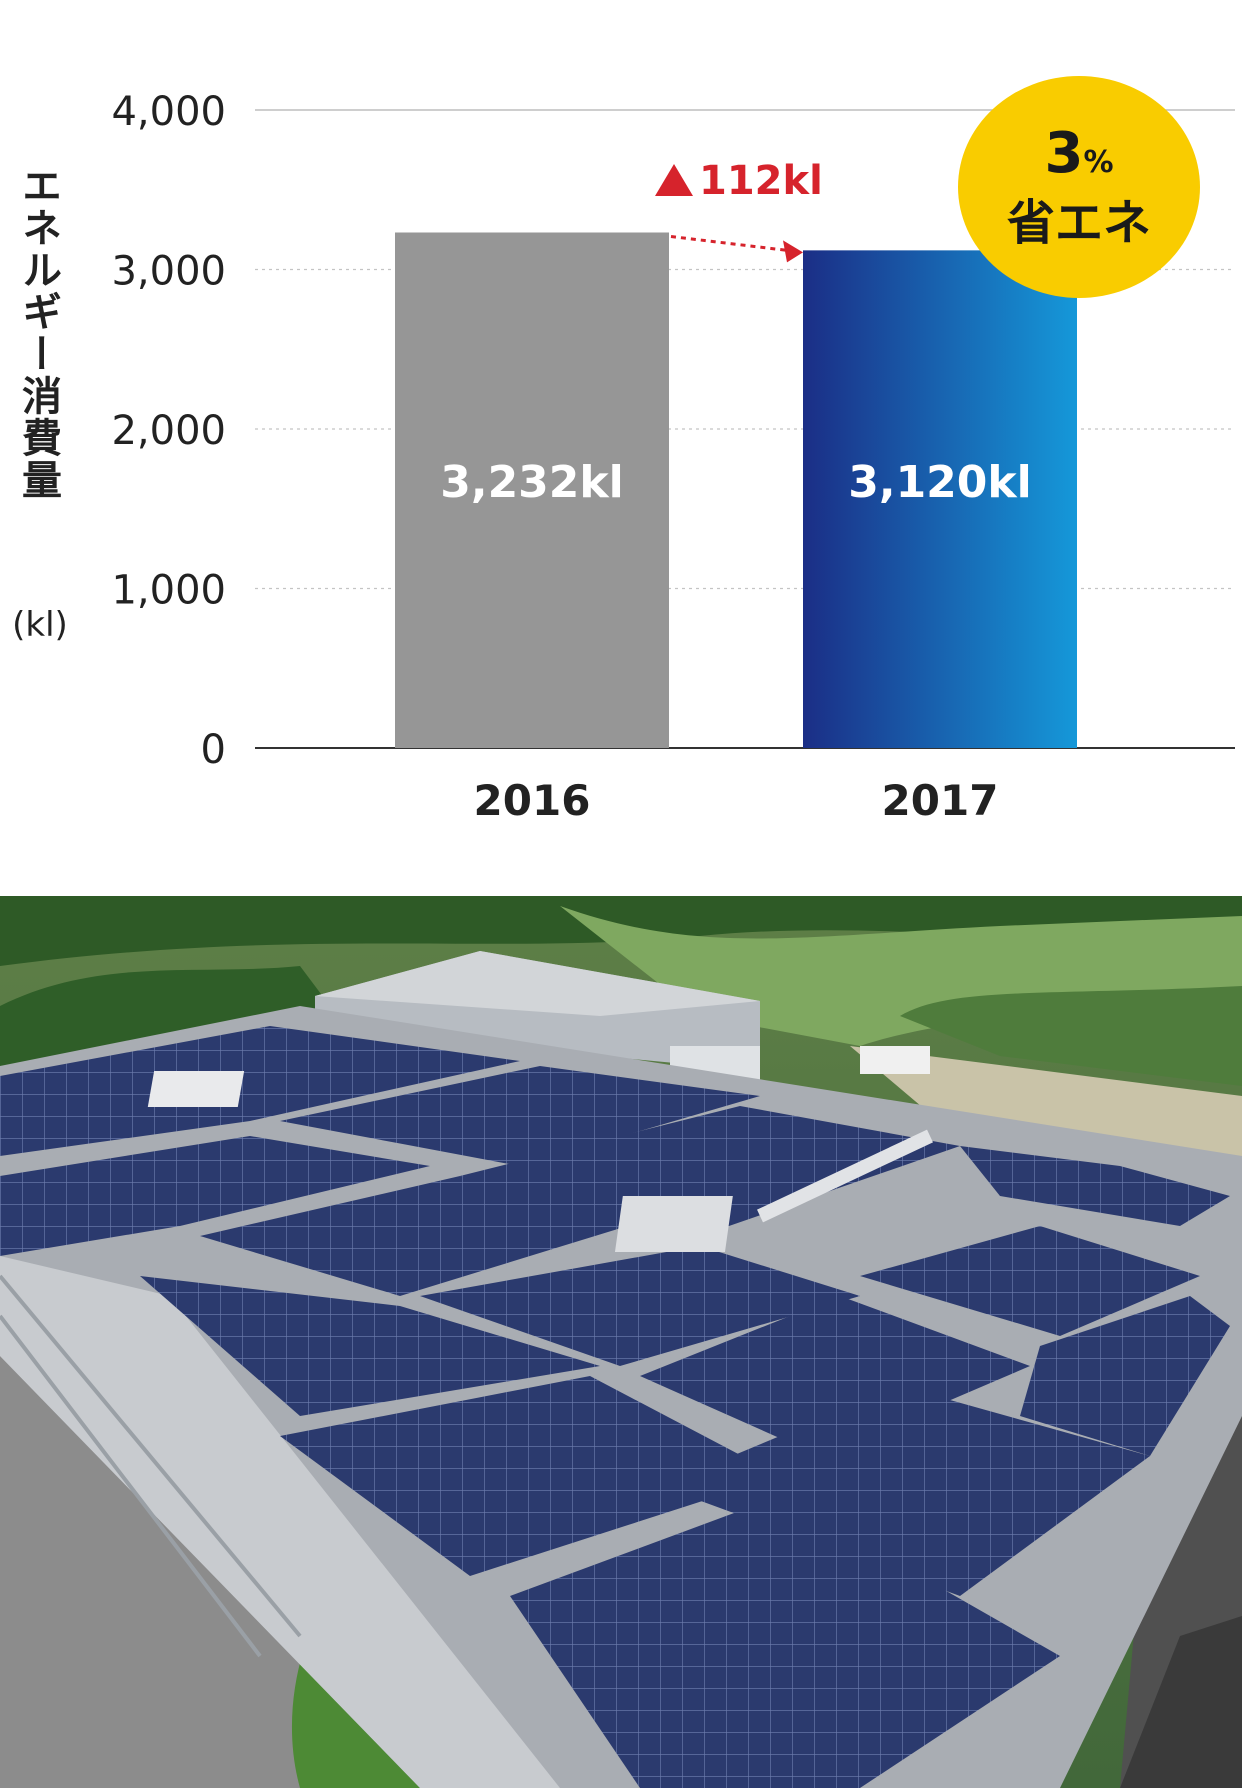  What do you see at coordinates (674, 180) in the screenshot?
I see `up-triangle-icon` at bounding box center [674, 180].